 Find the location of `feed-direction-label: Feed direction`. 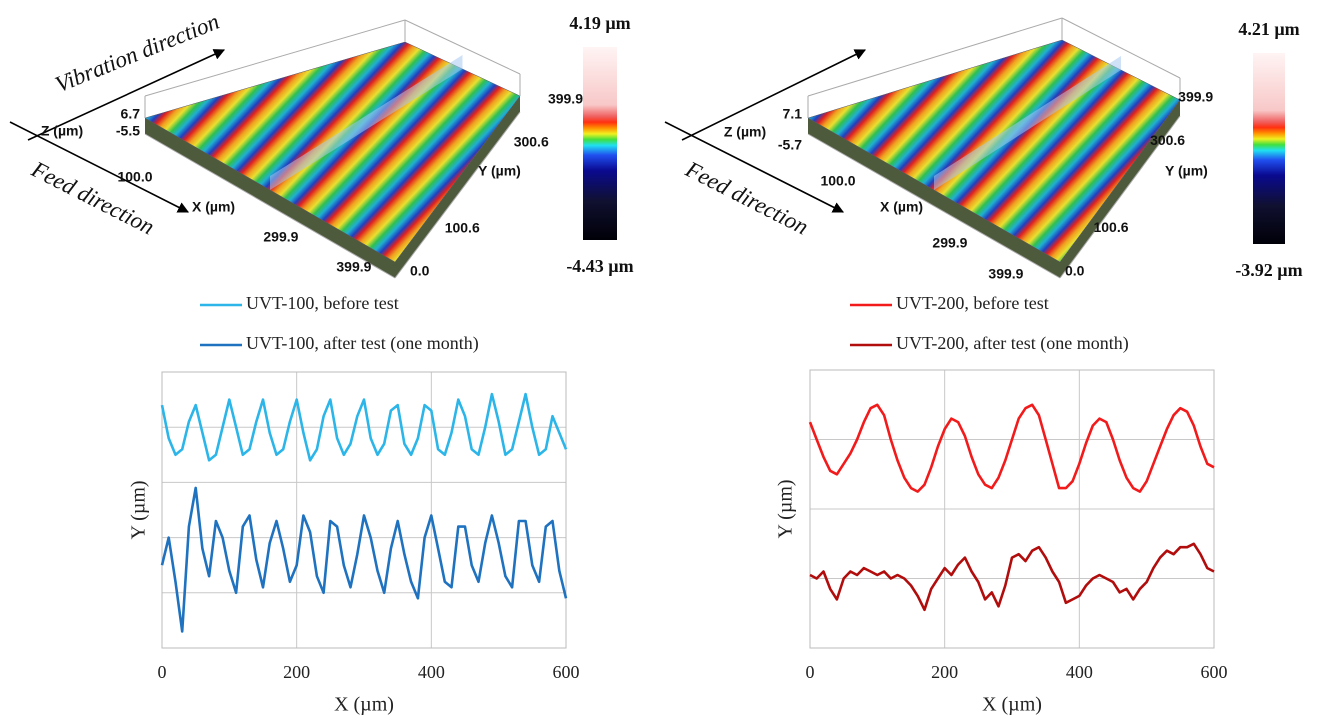

feed-direction-label: Feed direction is located at coordinates (747, 198).